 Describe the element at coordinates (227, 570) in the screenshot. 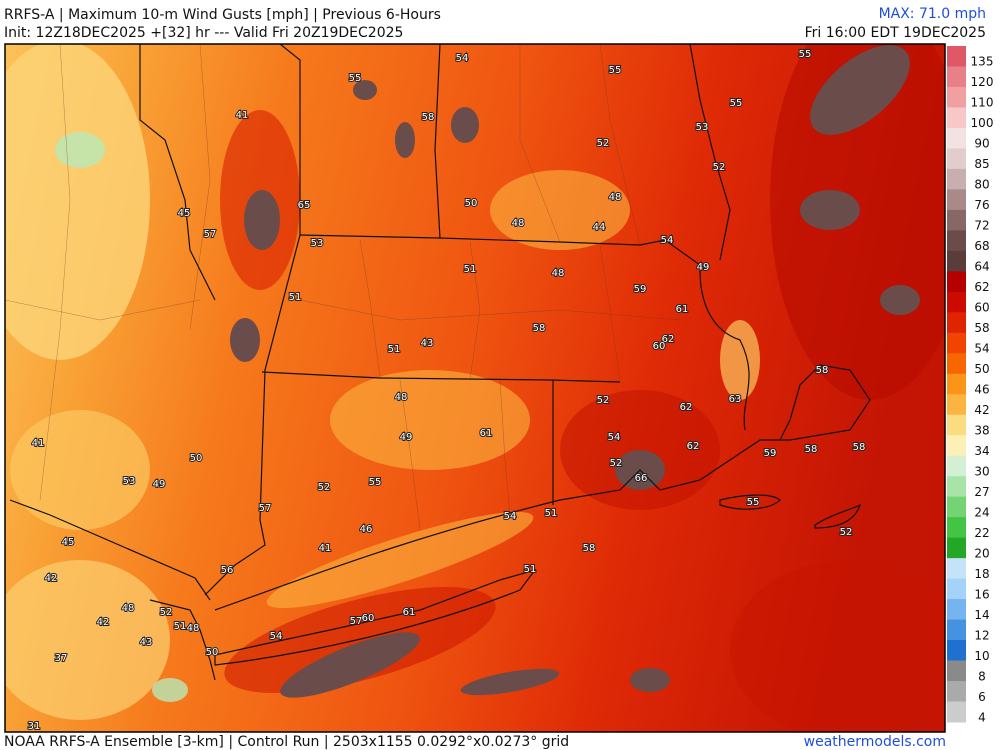

I see `map-label: 56` at that location.